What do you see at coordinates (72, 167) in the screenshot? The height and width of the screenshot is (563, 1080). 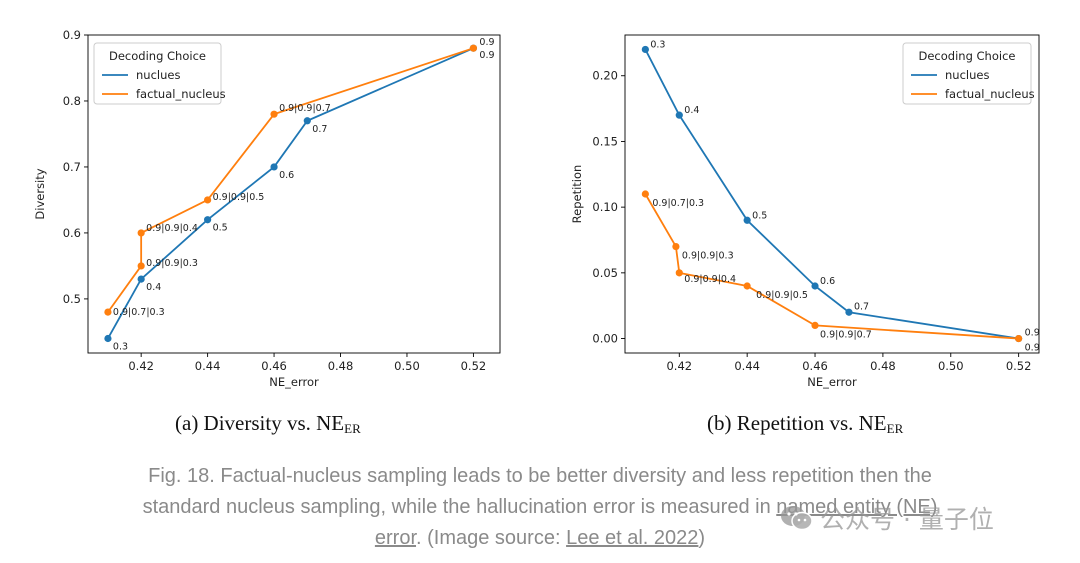 I see `y-tick-label: 0.7` at bounding box center [72, 167].